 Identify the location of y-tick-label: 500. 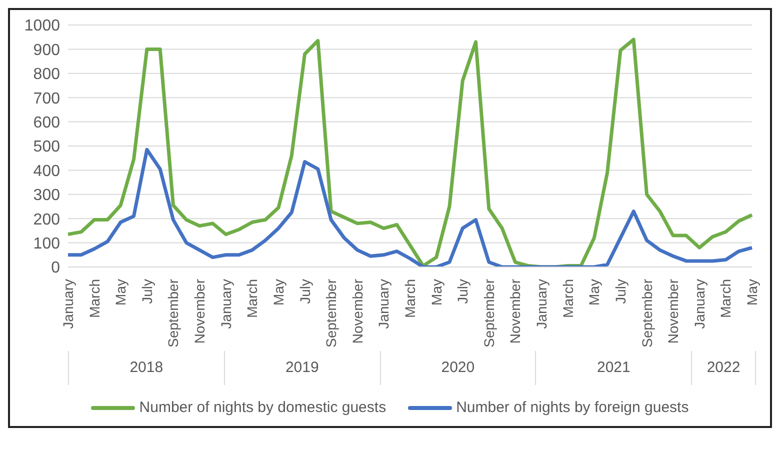
(46, 147).